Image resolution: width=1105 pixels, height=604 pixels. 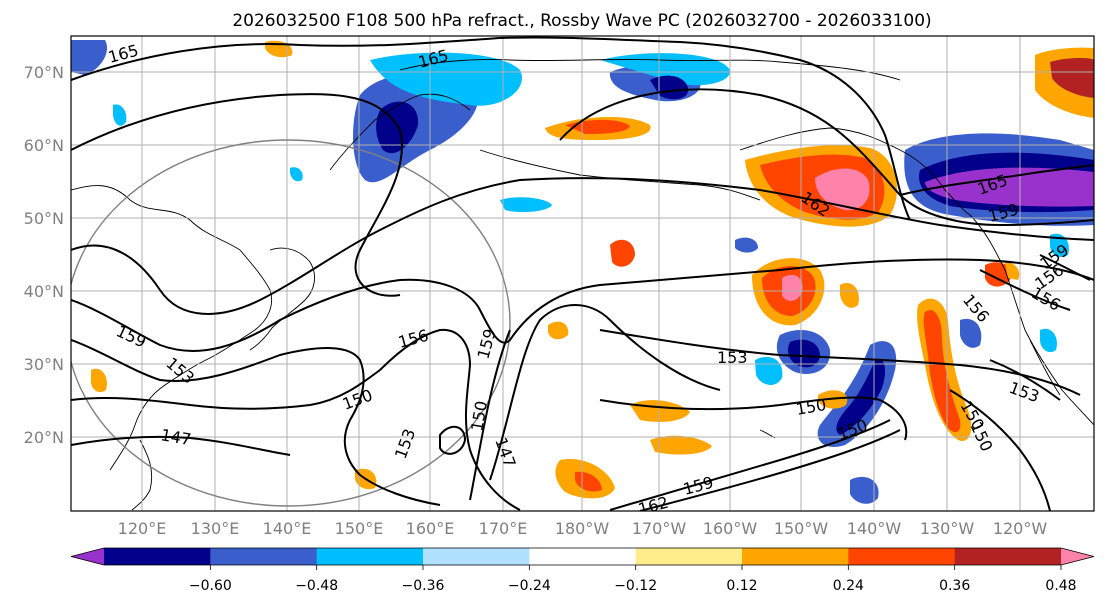 I want to click on shade-blob-gulf-alaska-inner, so click(x=1009, y=187).